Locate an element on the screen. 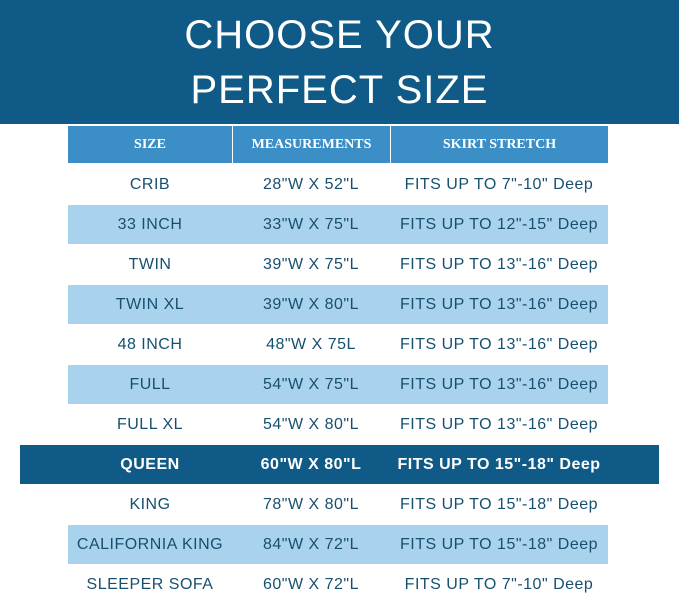 The height and width of the screenshot is (604, 679). column-header: SKIRT STRETCH is located at coordinates (499, 144).